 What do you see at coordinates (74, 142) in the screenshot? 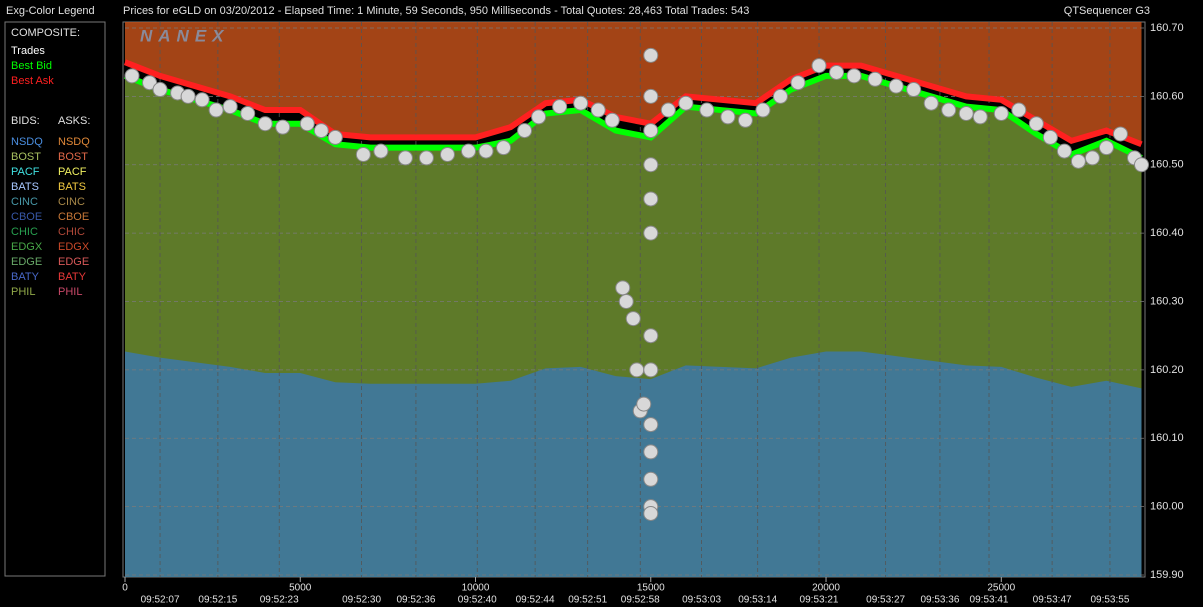
I see `legend-ask: NSDQ` at bounding box center [74, 142].